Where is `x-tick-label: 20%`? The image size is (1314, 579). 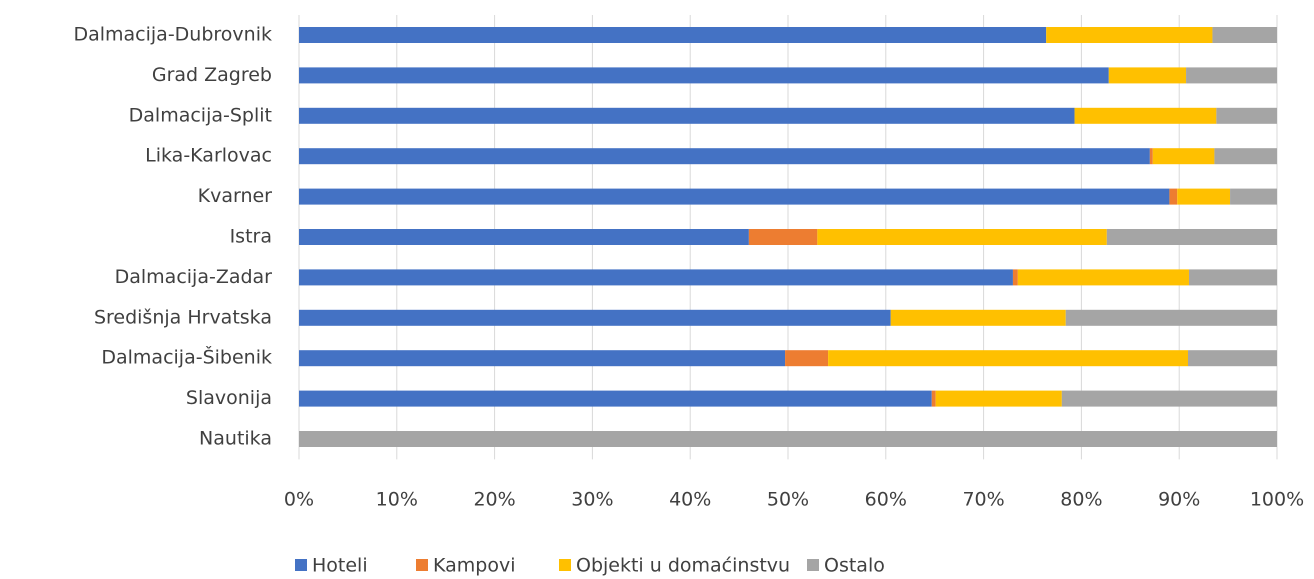 x-tick-label: 20% is located at coordinates (494, 500).